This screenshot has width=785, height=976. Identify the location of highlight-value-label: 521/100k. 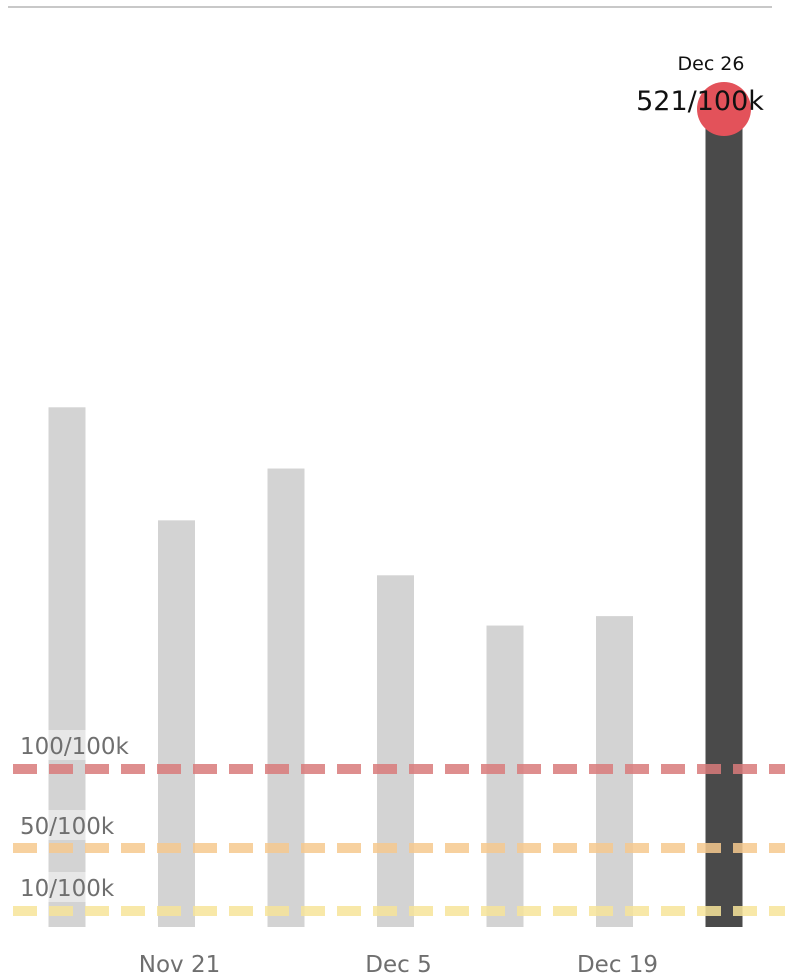
(700, 101).